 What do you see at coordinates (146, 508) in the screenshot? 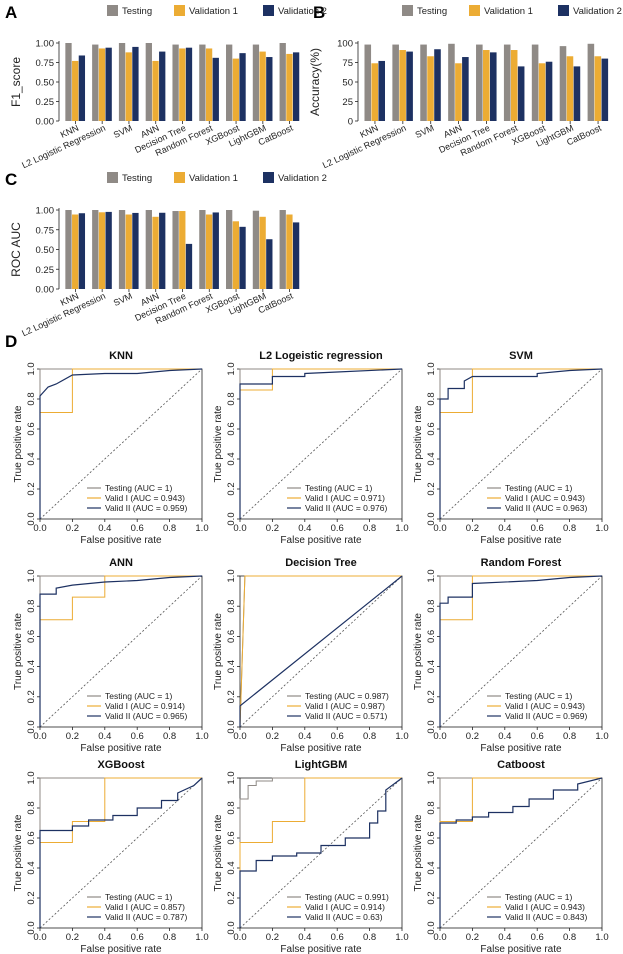
I see `legend-label: Valid II (AUC = 0.959)` at bounding box center [146, 508].